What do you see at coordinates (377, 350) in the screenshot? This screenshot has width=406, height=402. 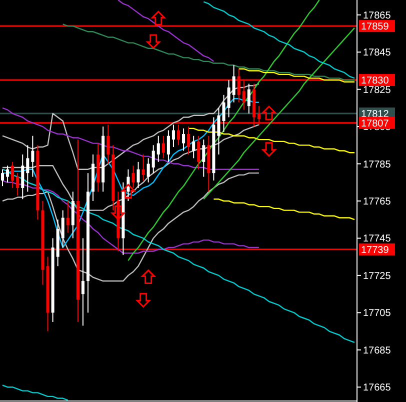 I see `y-tick-label: 17685` at bounding box center [377, 350].